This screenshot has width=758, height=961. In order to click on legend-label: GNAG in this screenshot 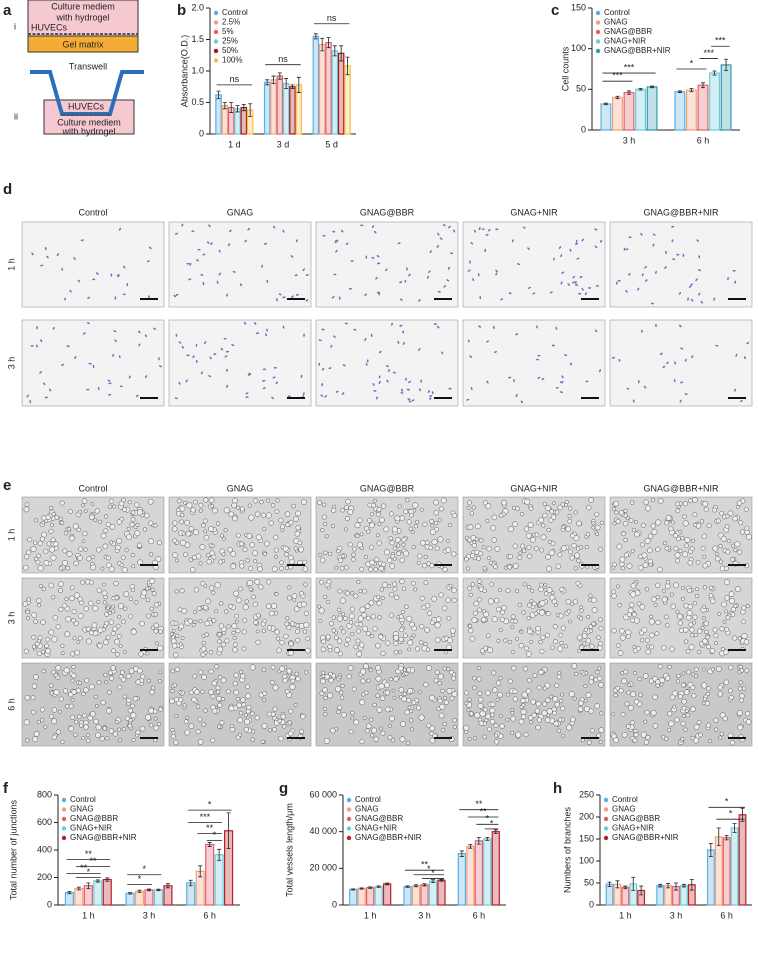, I will do `click(367, 809)`.